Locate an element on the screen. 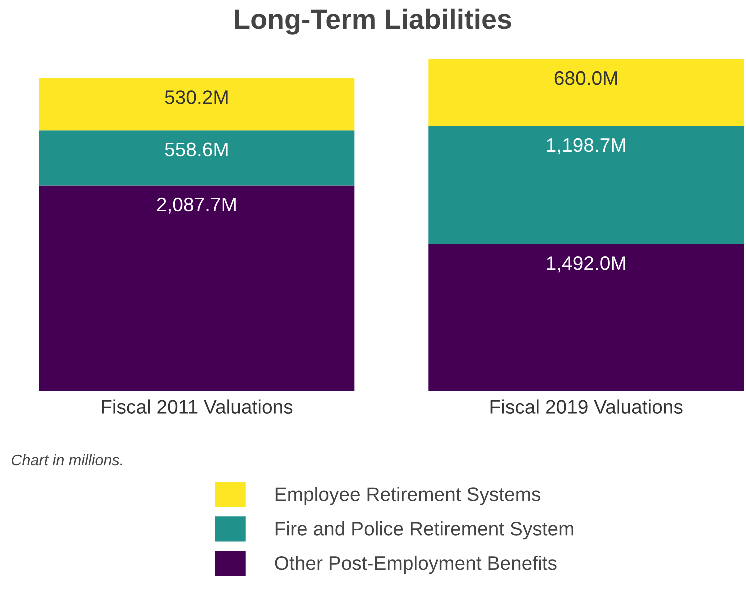 The height and width of the screenshot is (593, 746). data-label: 680.0M is located at coordinates (586, 78).